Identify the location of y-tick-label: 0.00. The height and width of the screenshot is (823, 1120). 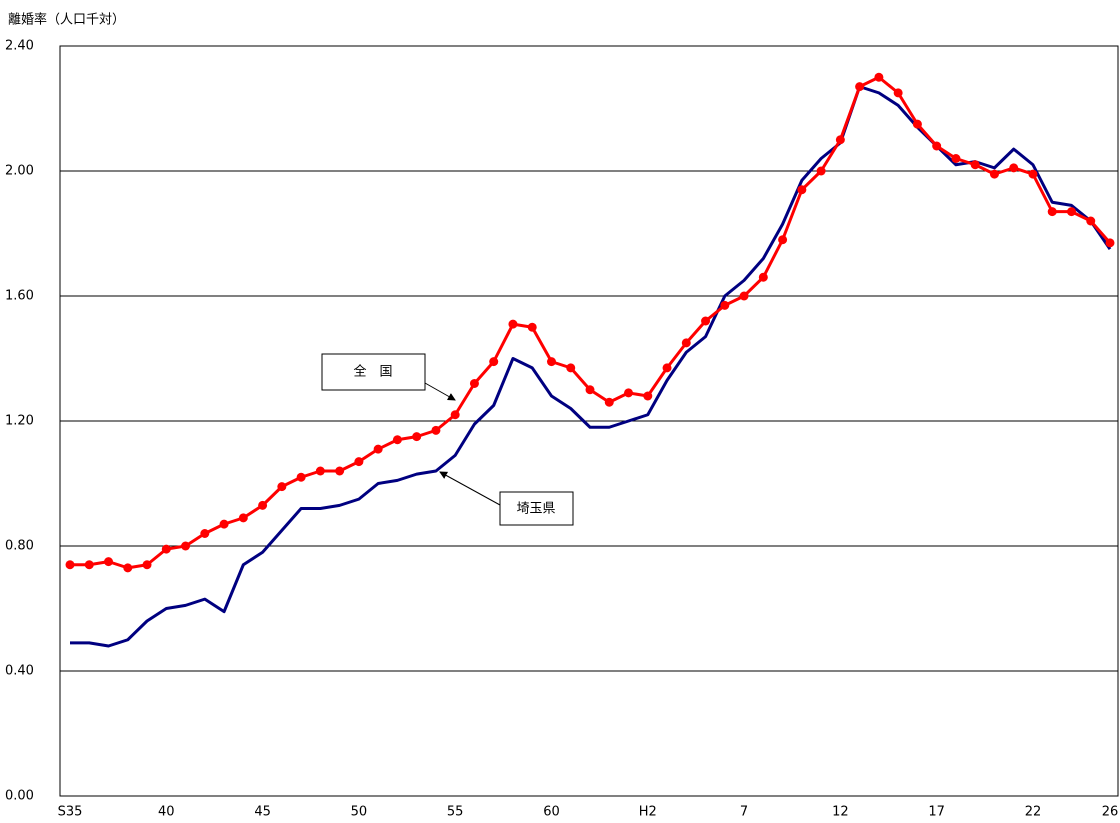
(19, 796).